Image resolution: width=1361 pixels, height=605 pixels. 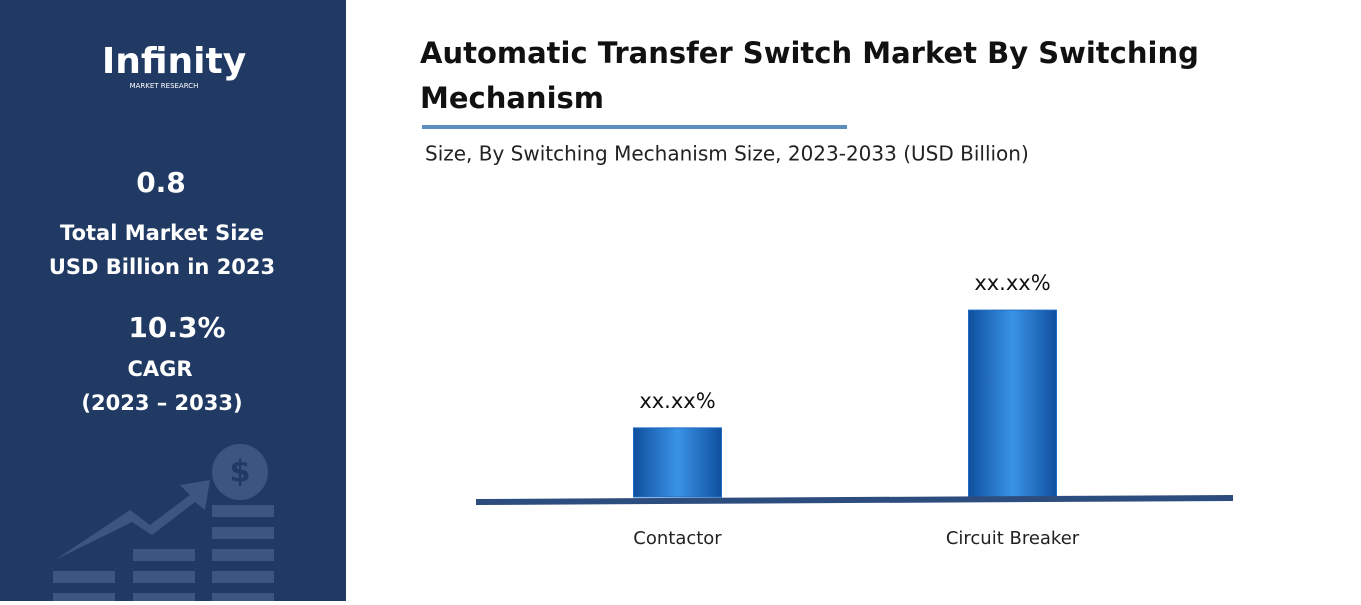 What do you see at coordinates (634, 127) in the screenshot?
I see `title-underline` at bounding box center [634, 127].